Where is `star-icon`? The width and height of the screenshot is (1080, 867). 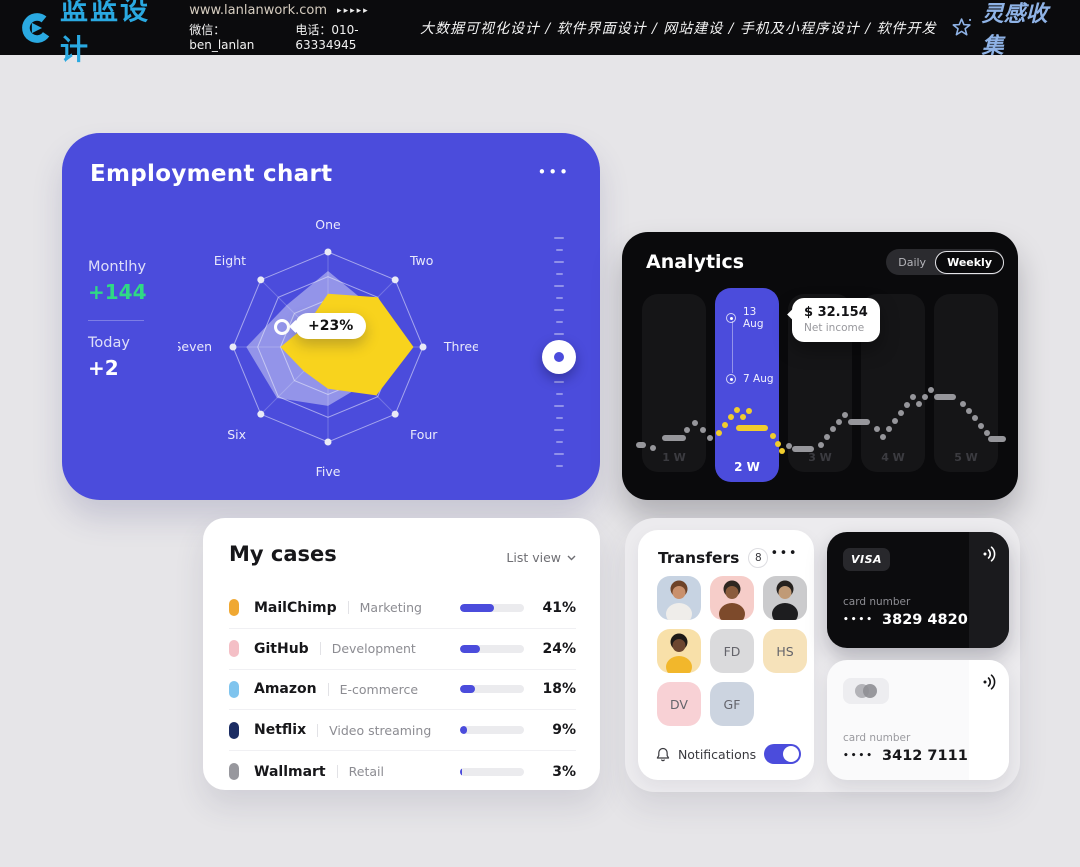 star-icon is located at coordinates (962, 26).